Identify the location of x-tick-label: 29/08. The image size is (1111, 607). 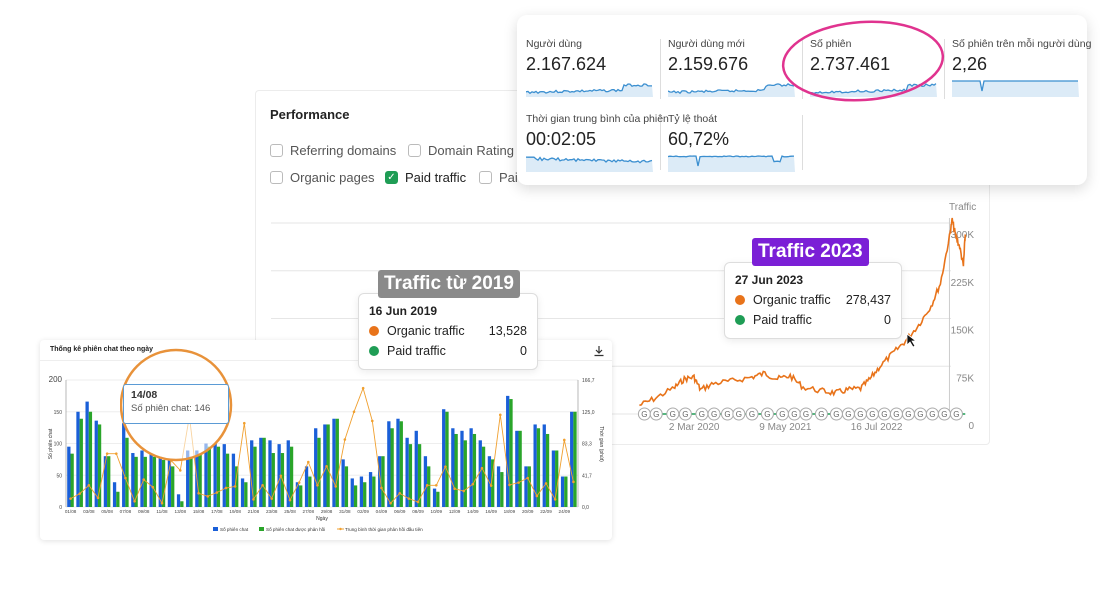
(327, 511).